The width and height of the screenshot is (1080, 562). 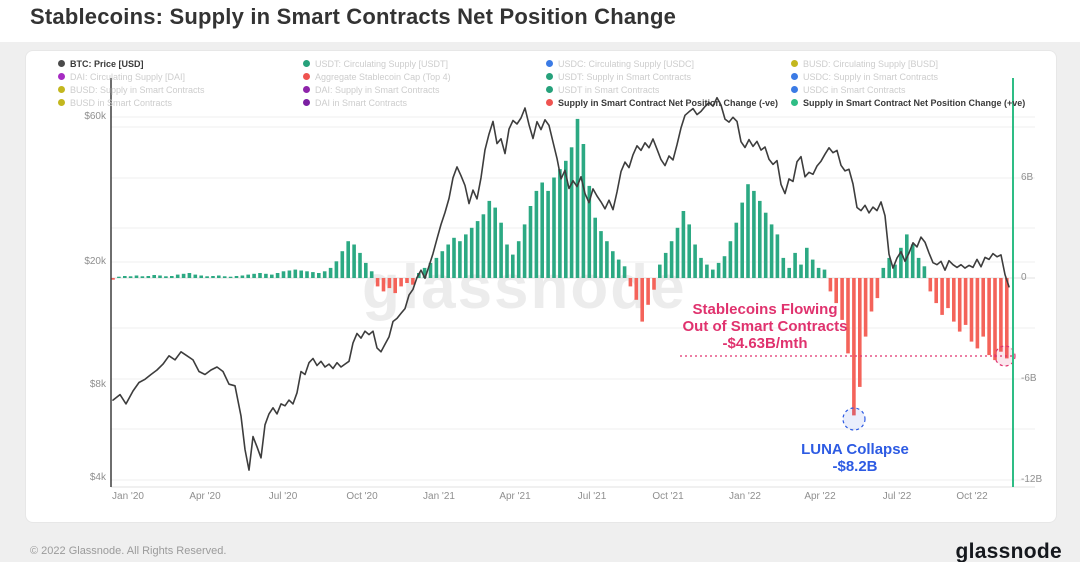 What do you see at coordinates (855, 466) in the screenshot?
I see `luna-line2: -$8.2B` at bounding box center [855, 466].